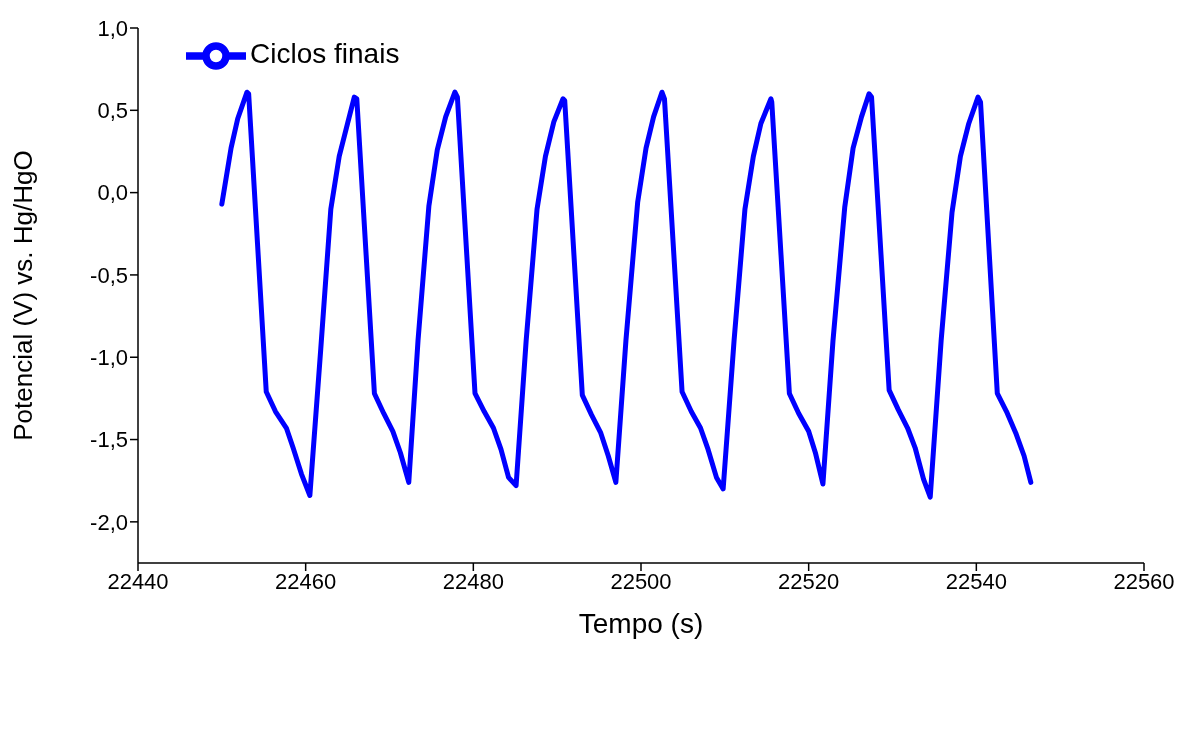  What do you see at coordinates (109, 358) in the screenshot?
I see `y-tick-label: -1,0` at bounding box center [109, 358].